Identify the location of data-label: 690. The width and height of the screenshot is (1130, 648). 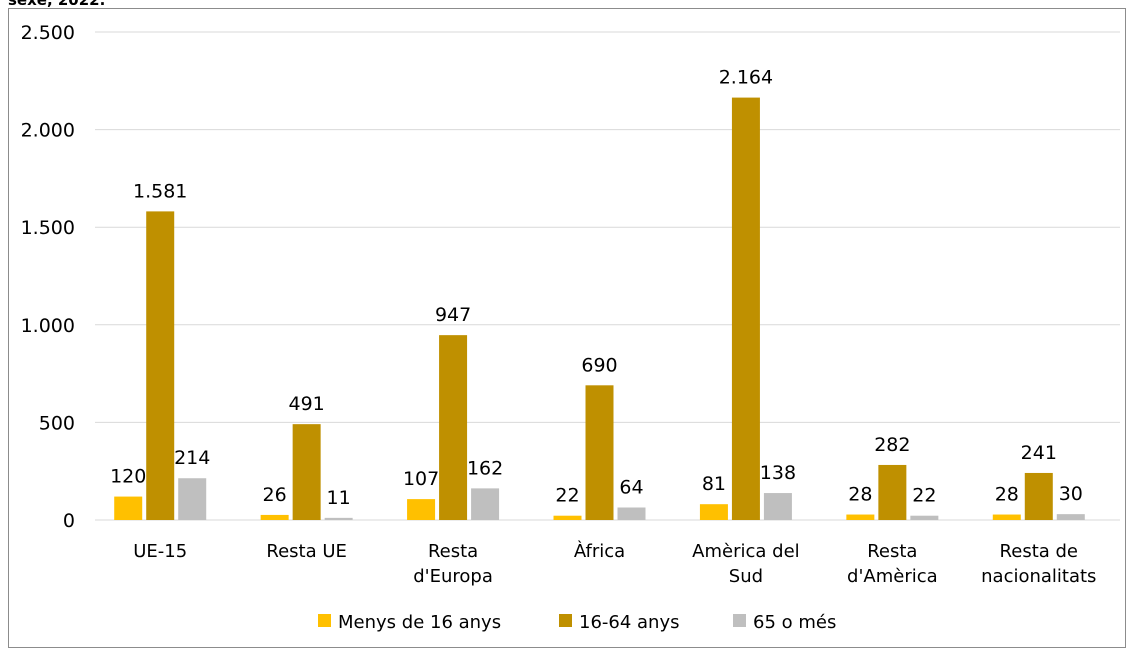
(599, 365).